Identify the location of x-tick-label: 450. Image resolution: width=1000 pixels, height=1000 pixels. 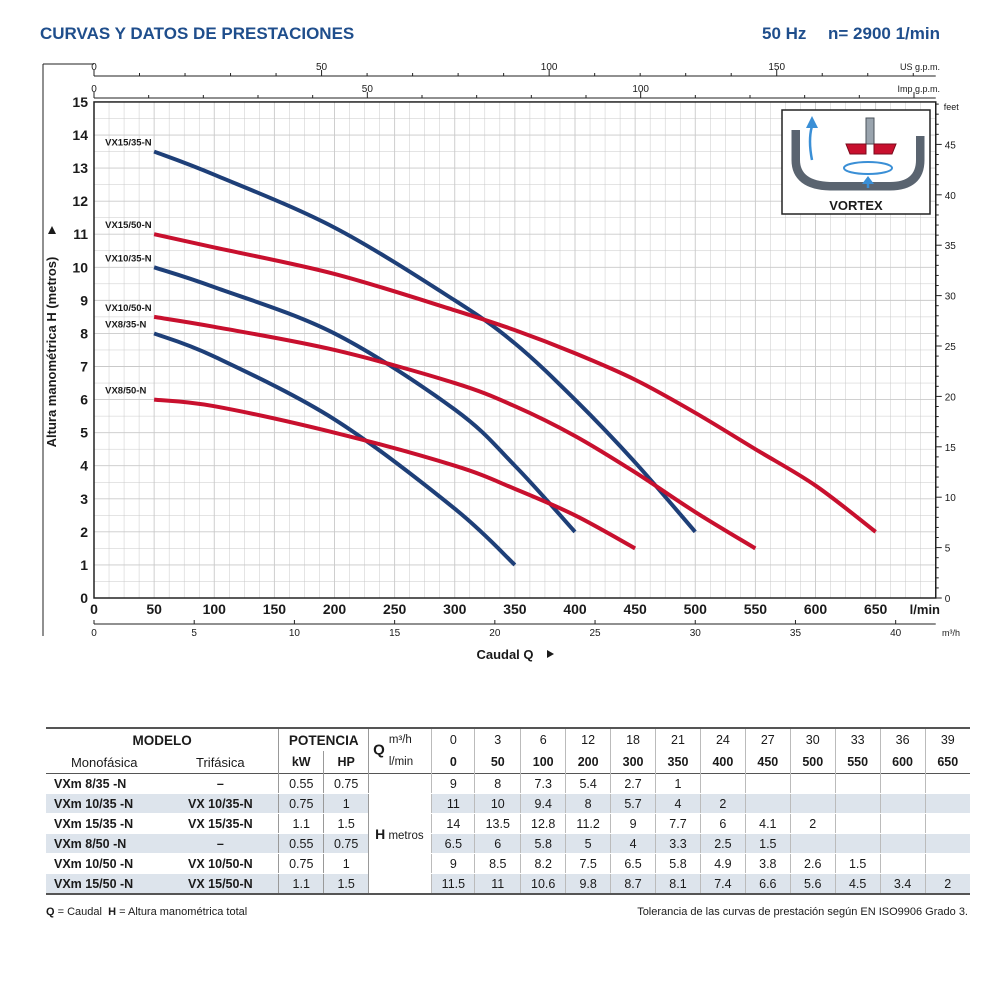
(635, 609).